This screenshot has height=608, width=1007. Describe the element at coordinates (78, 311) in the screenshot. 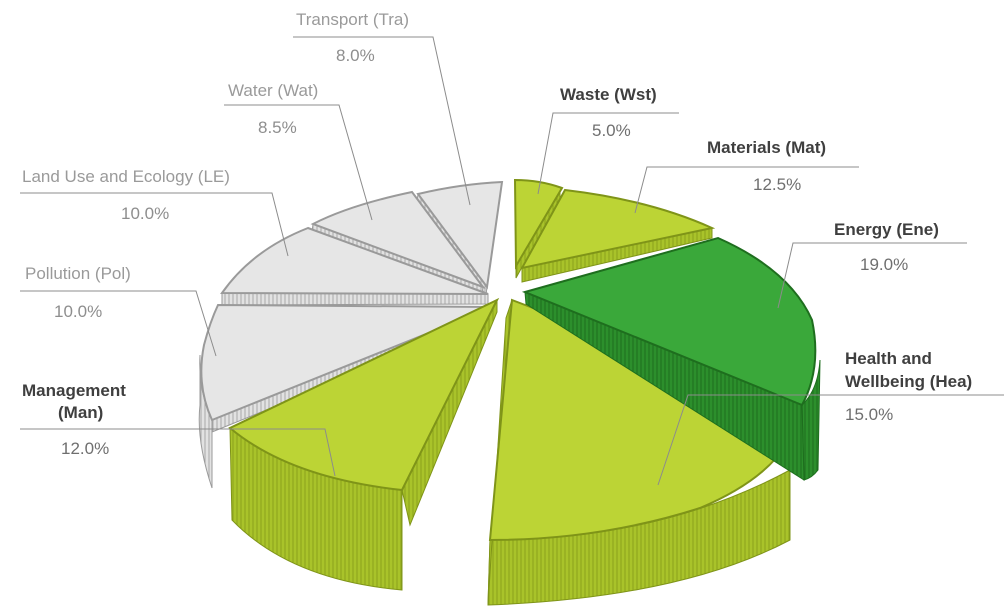

I see `value-pollution: 10.0%` at that location.